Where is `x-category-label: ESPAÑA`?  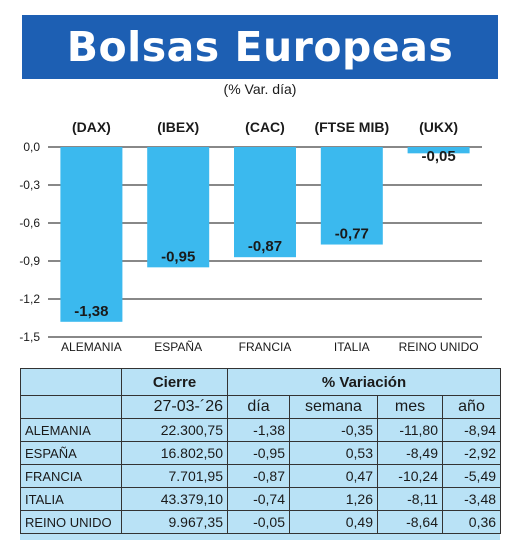
x-category-label: ESPAÑA is located at coordinates (178, 347).